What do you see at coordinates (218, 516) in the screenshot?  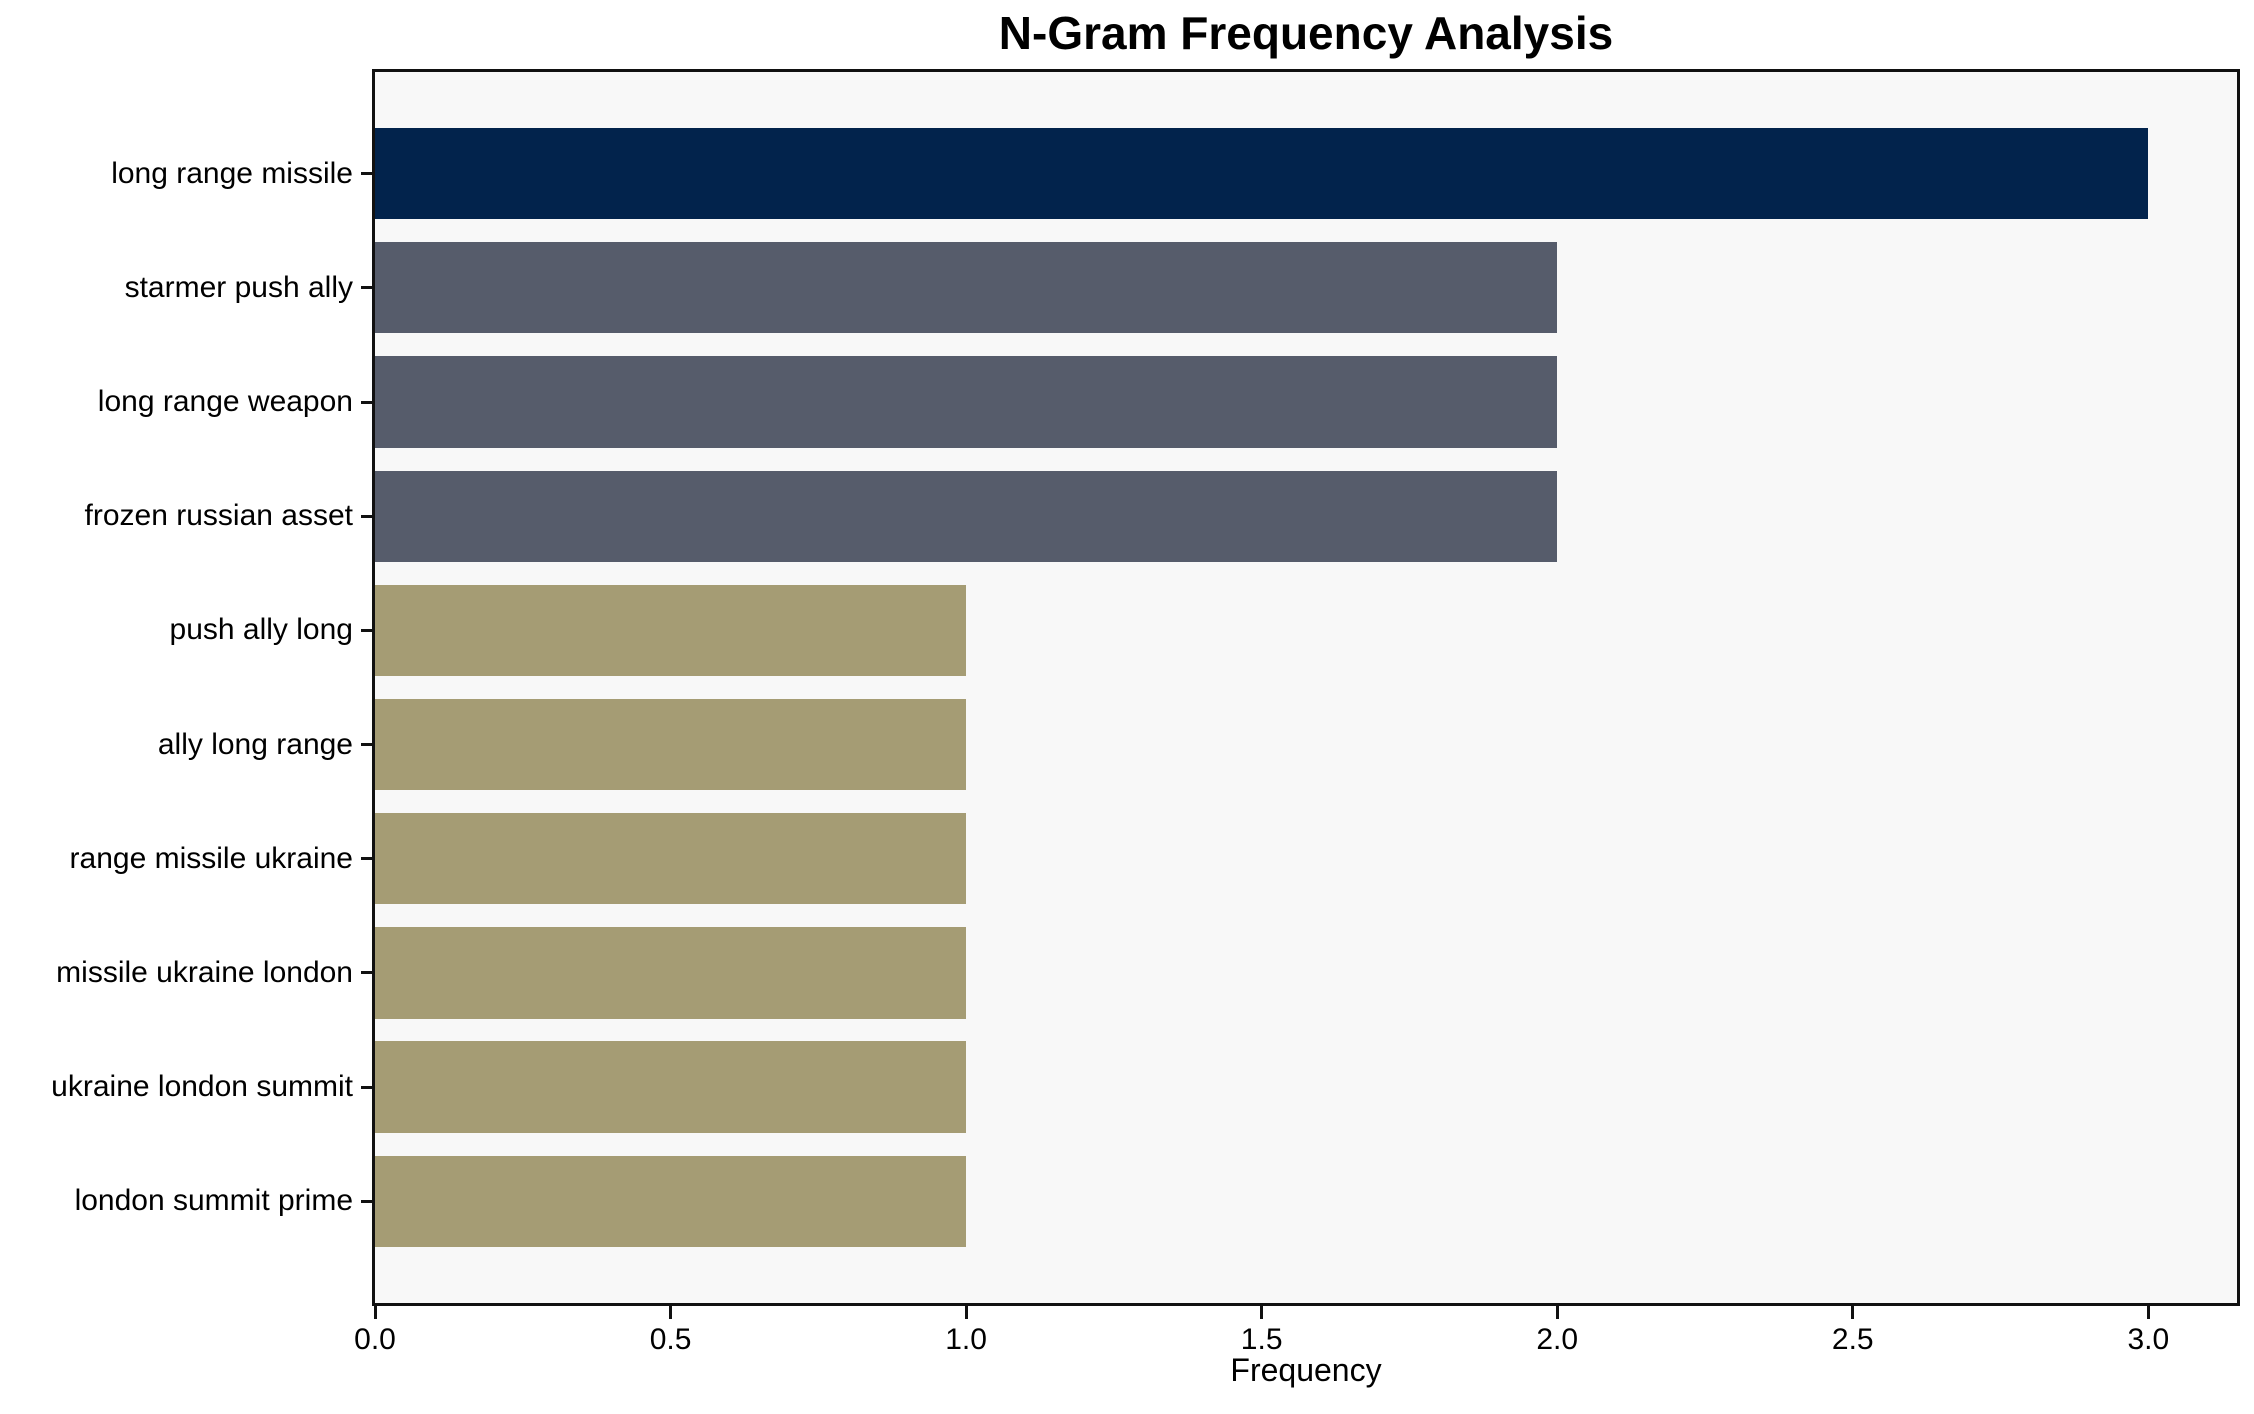 I see `y-tick-label: frozen russian asset` at bounding box center [218, 516].